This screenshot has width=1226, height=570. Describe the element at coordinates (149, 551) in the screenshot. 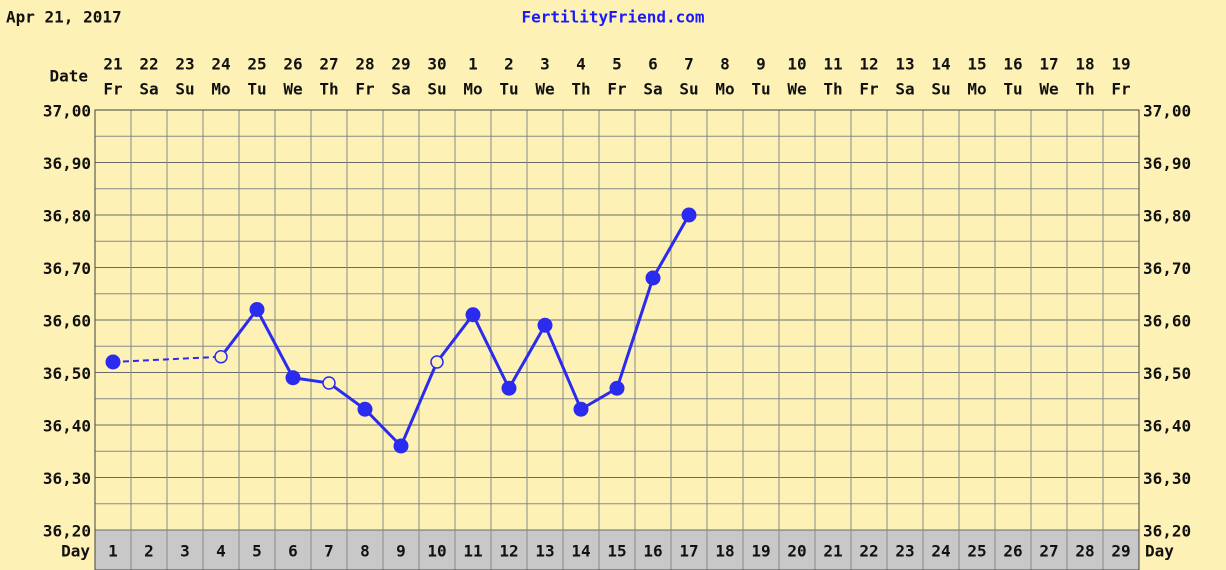

I see `day-label: 2` at that location.